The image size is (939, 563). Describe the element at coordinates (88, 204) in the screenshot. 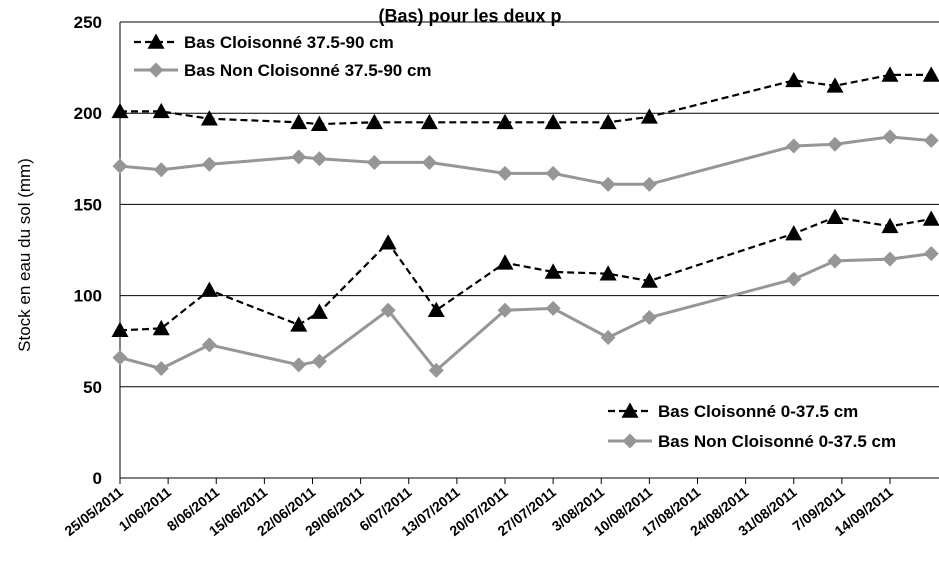

I see `y-tick-label: 150` at that location.